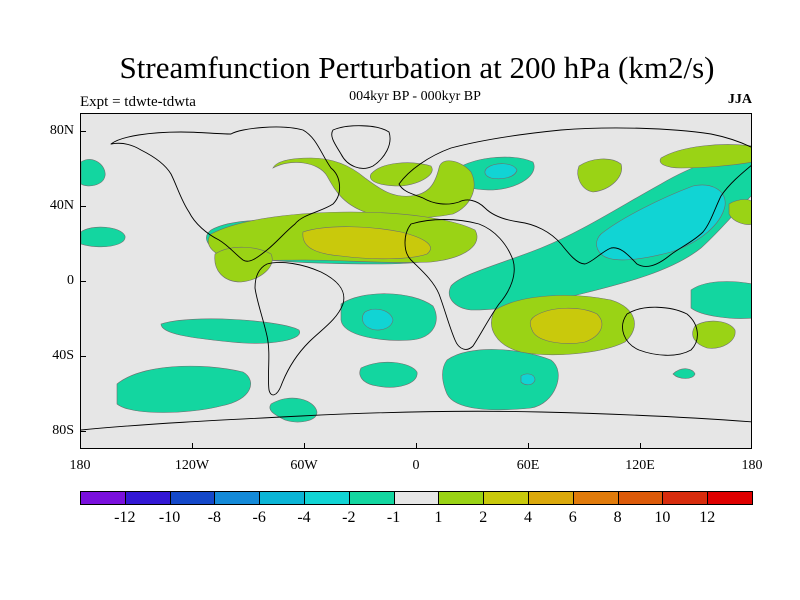 Image resolution: width=800 pixels, height=600 pixels. What do you see at coordinates (599, 175) in the screenshot?
I see `region-siberia` at bounding box center [599, 175].